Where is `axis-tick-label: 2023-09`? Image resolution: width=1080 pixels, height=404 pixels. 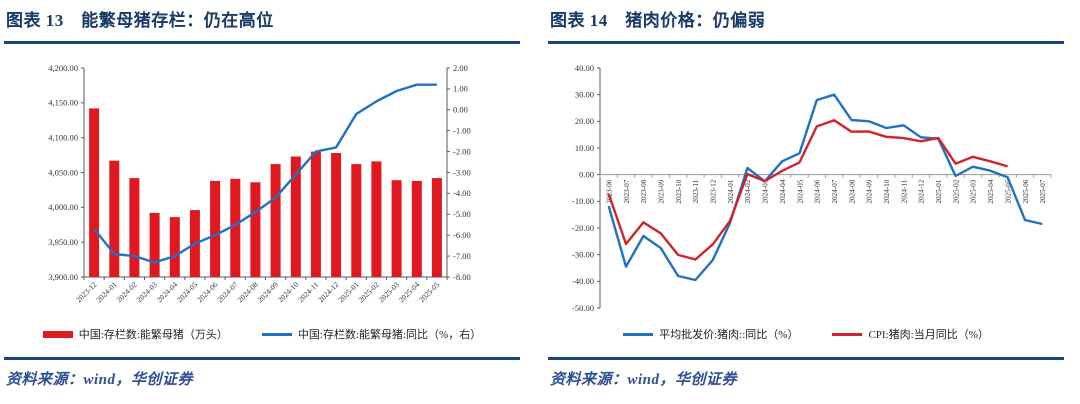 axis-tick-label: 2023-09 is located at coordinates (662, 191).